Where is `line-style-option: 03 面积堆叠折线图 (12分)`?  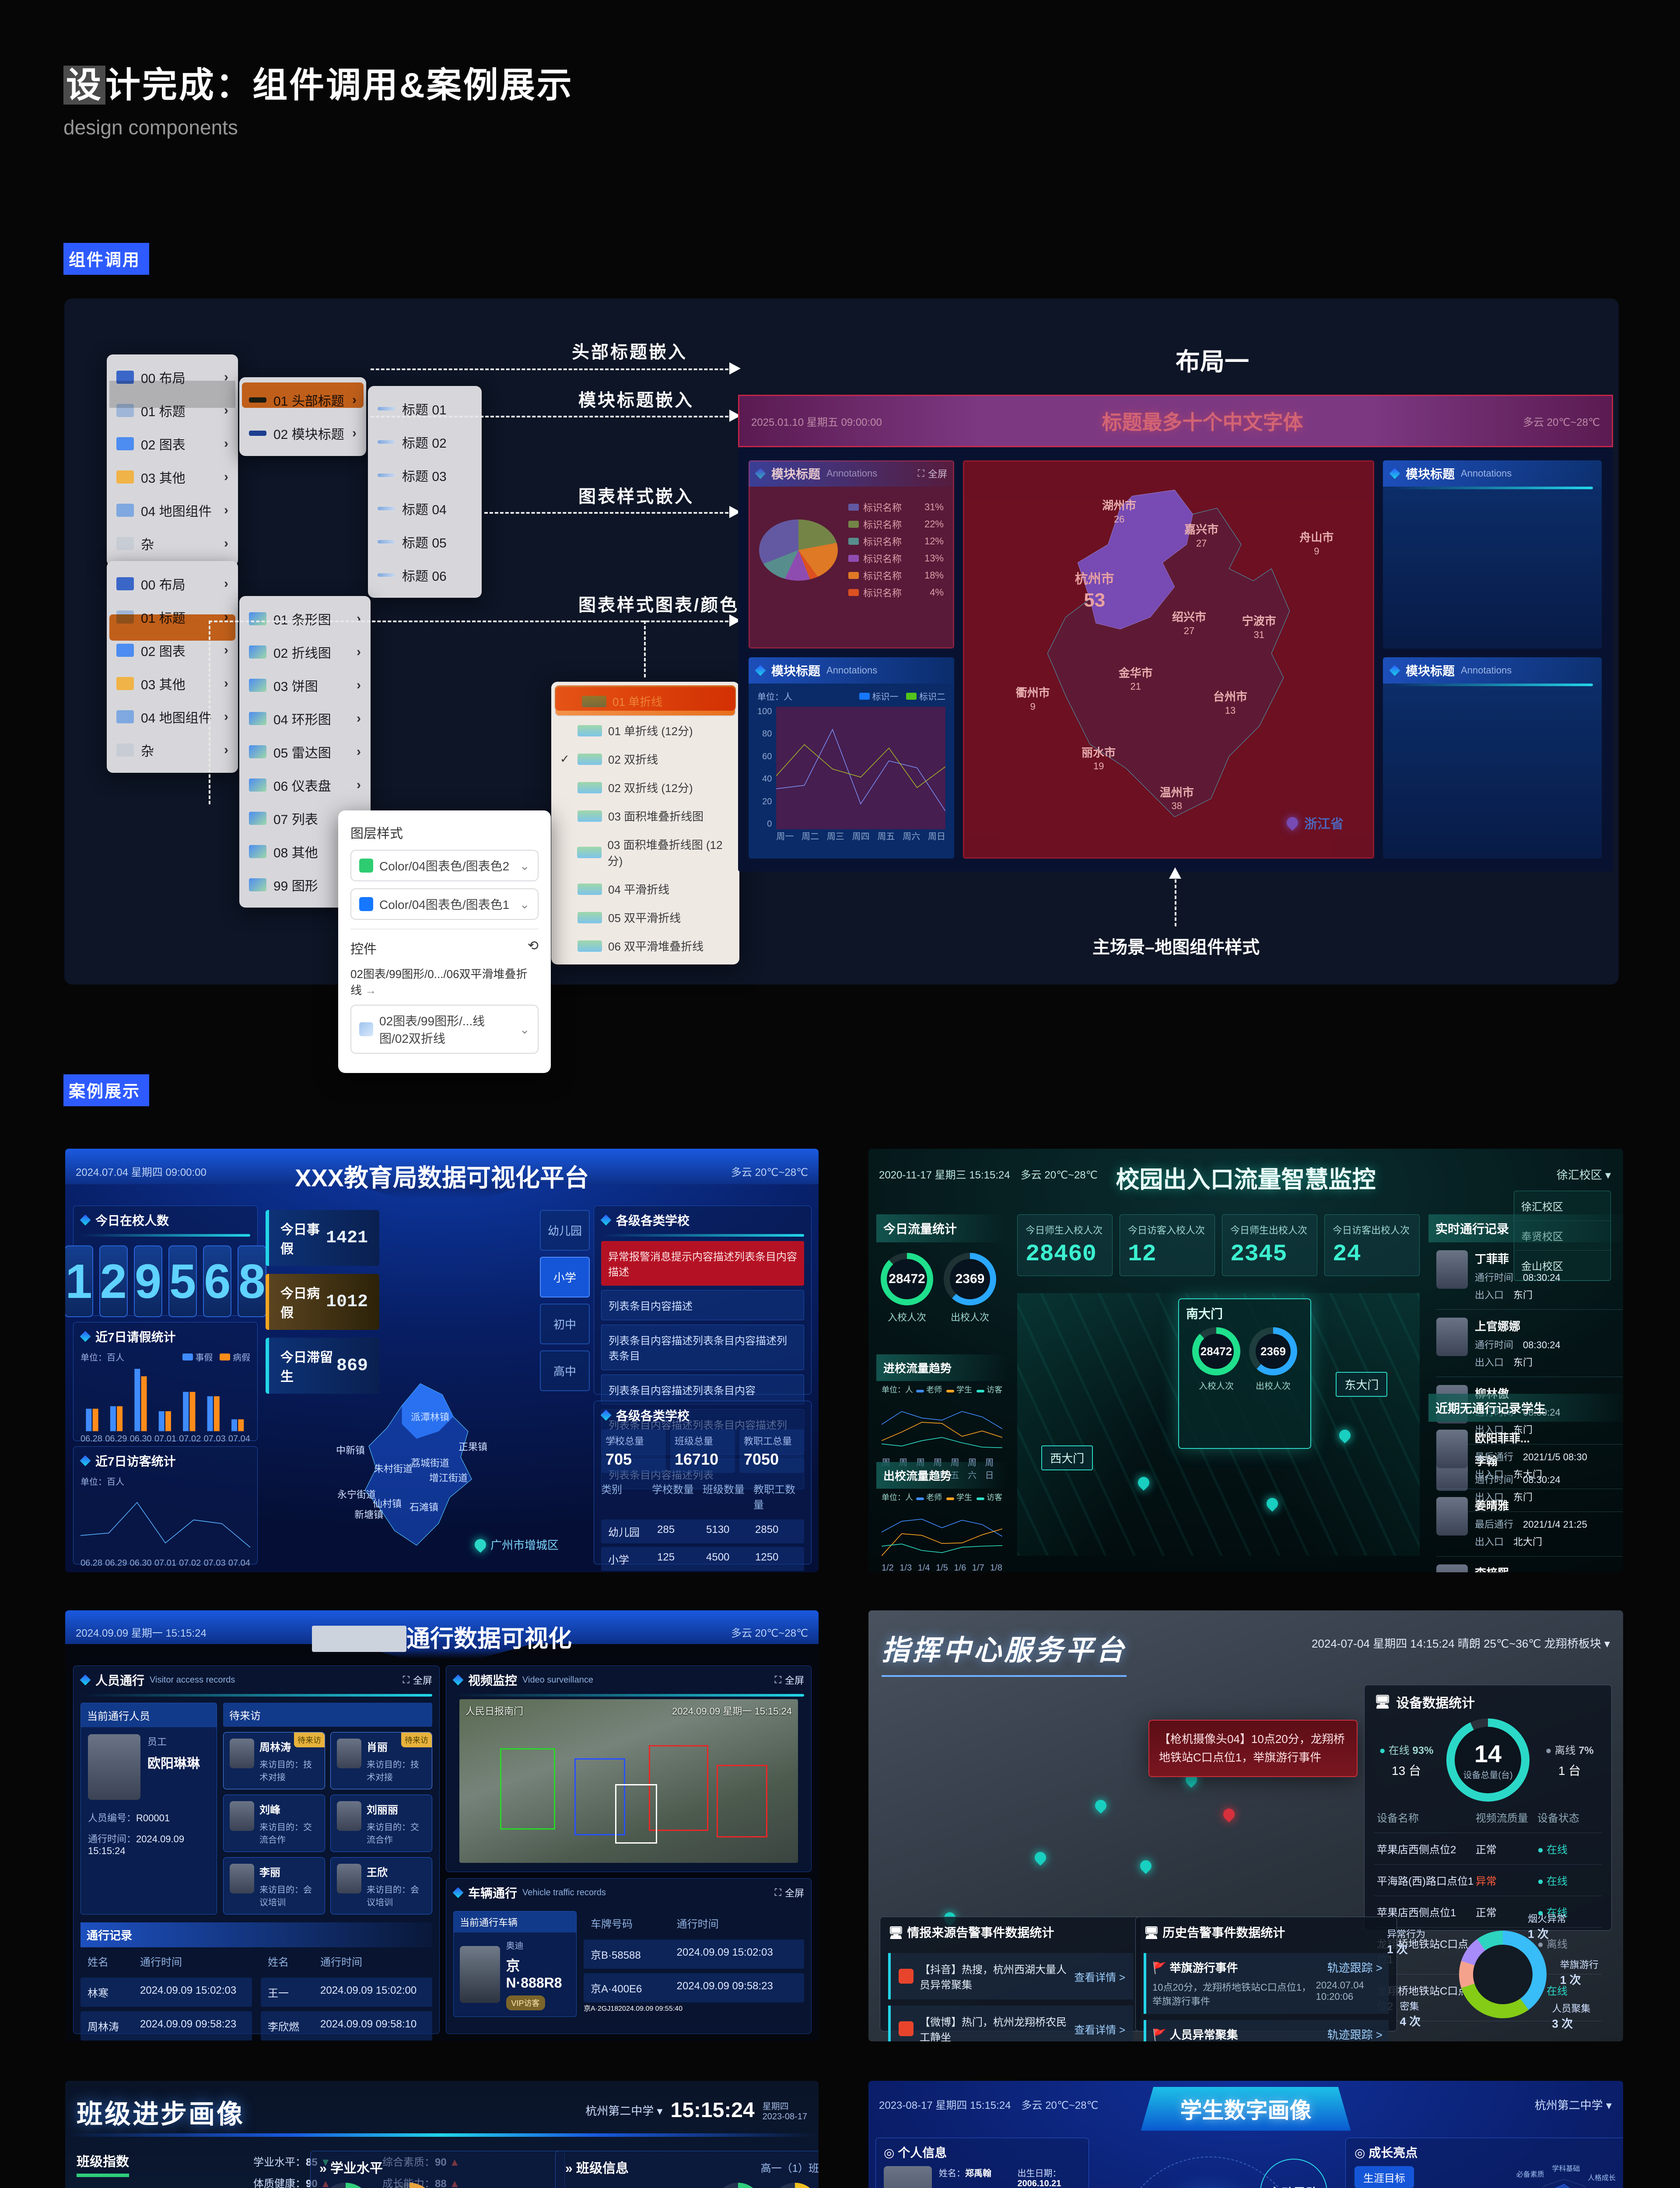 line-style-option: 03 面积堆叠折线图 (12分) is located at coordinates (645, 852).